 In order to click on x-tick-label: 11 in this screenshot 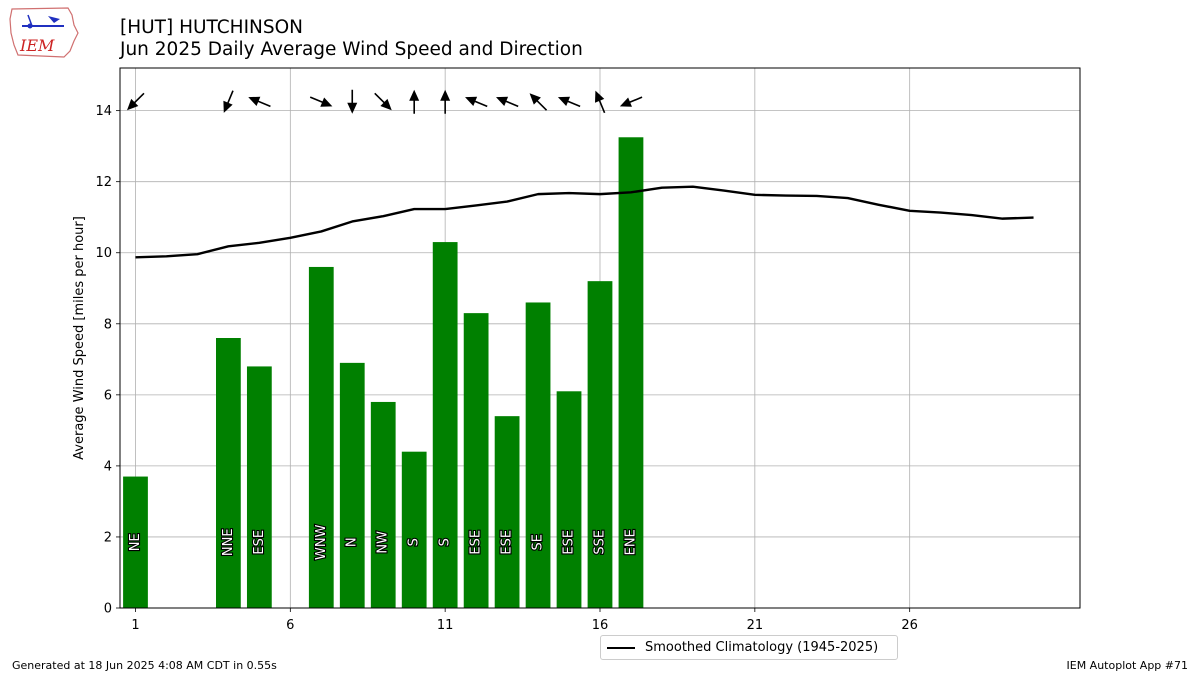, I will do `click(445, 625)`.